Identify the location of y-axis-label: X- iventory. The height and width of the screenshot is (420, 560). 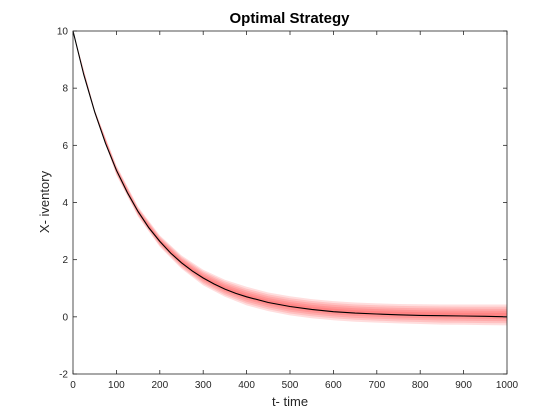
(44, 201).